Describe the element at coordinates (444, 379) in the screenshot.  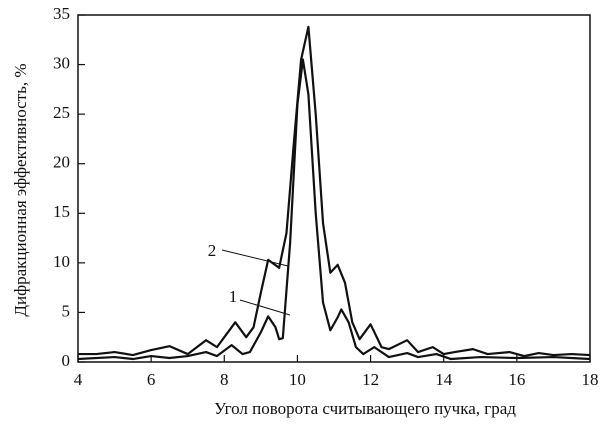
I see `x-tick-label: 14` at that location.